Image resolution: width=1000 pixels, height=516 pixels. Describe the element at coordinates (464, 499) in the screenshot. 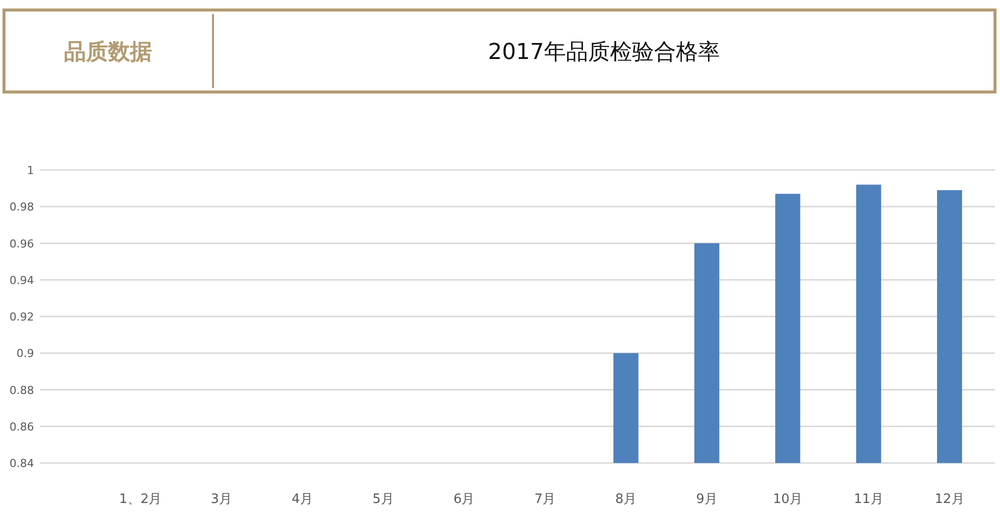

I see `x-tick-label: 6月` at that location.